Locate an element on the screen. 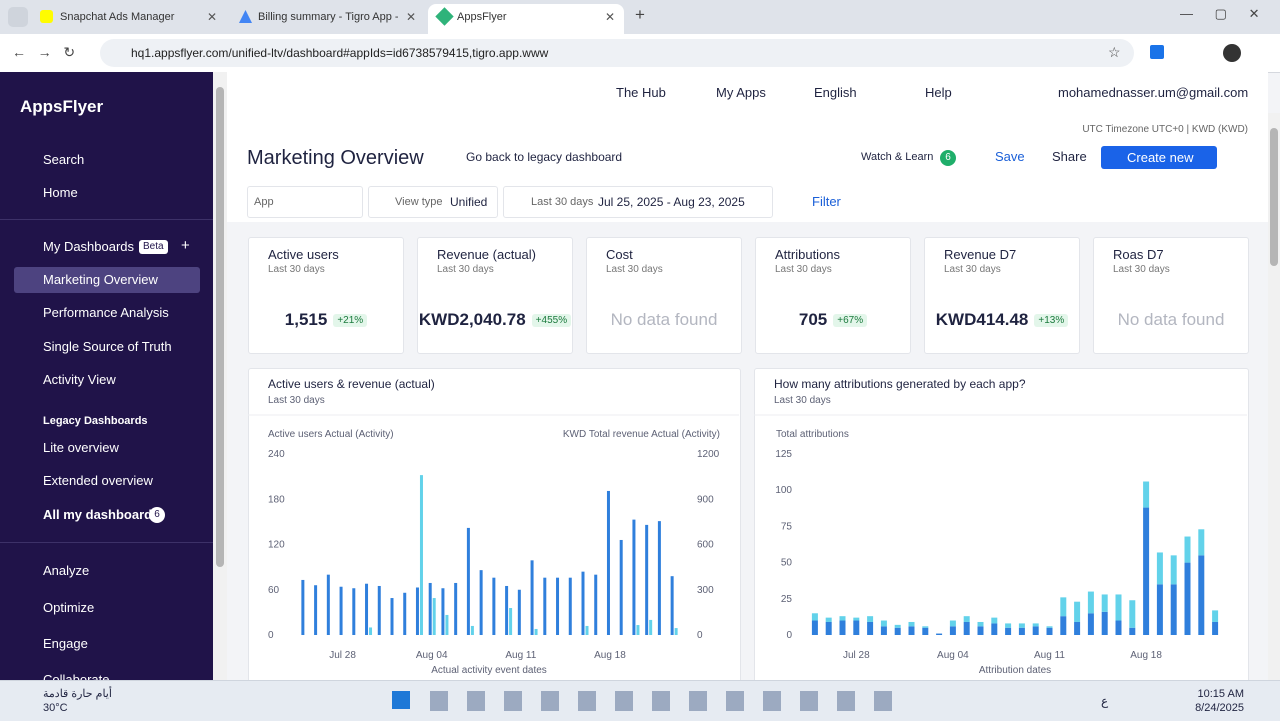 The image size is (1280, 721). user-email: mohamednasser.um@gmail.com is located at coordinates (1153, 92).